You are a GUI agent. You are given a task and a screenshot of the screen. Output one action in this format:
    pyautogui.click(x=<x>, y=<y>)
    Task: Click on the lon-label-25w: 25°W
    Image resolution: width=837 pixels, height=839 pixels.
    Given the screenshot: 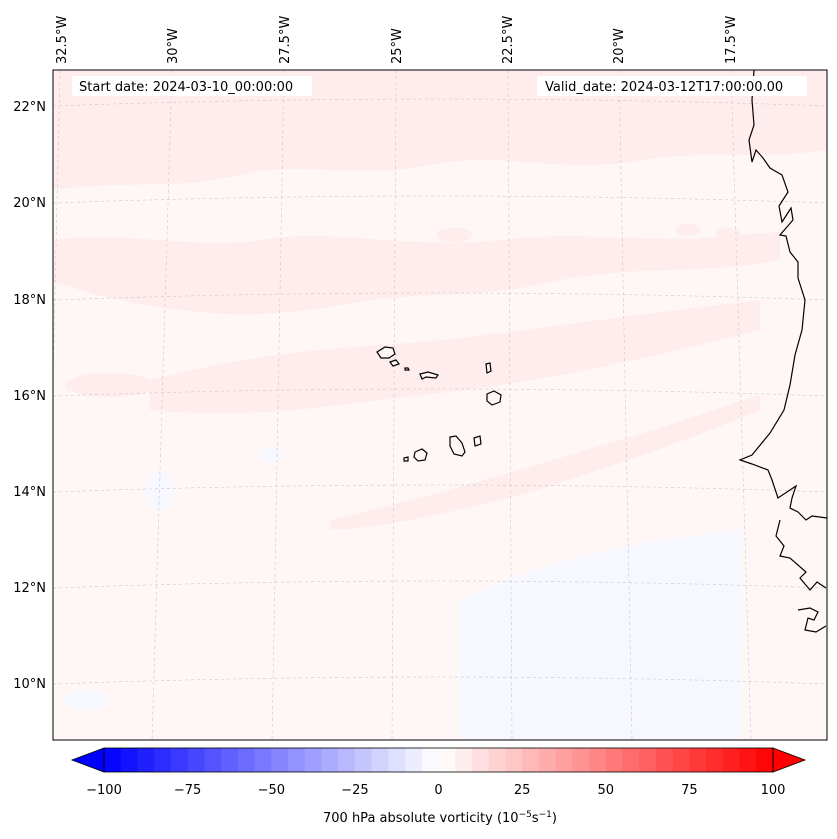 What is the action you would take?
    pyautogui.click(x=397, y=46)
    